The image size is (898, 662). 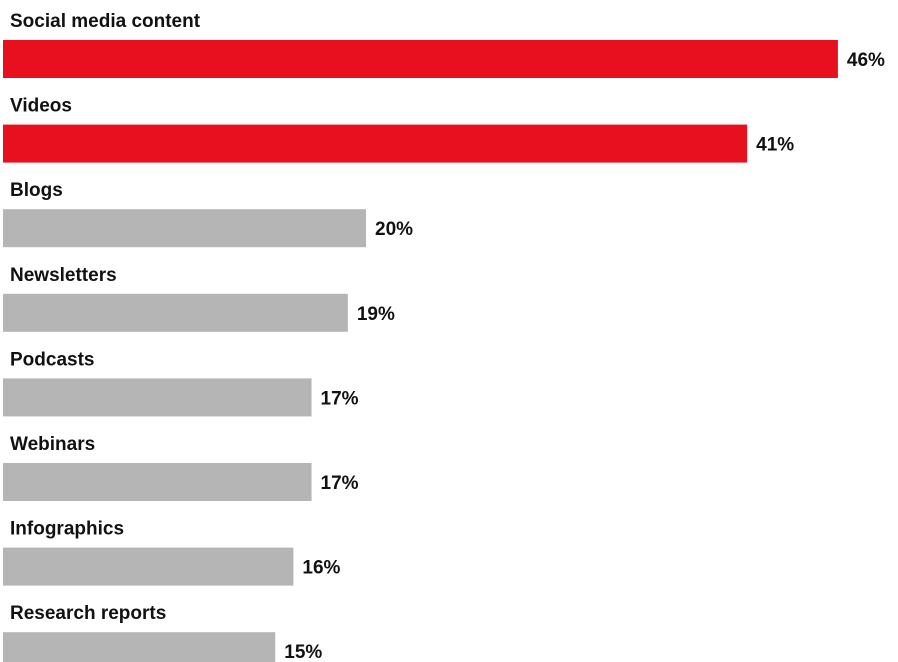 What do you see at coordinates (36, 190) in the screenshot?
I see `category-label: Blogs` at bounding box center [36, 190].